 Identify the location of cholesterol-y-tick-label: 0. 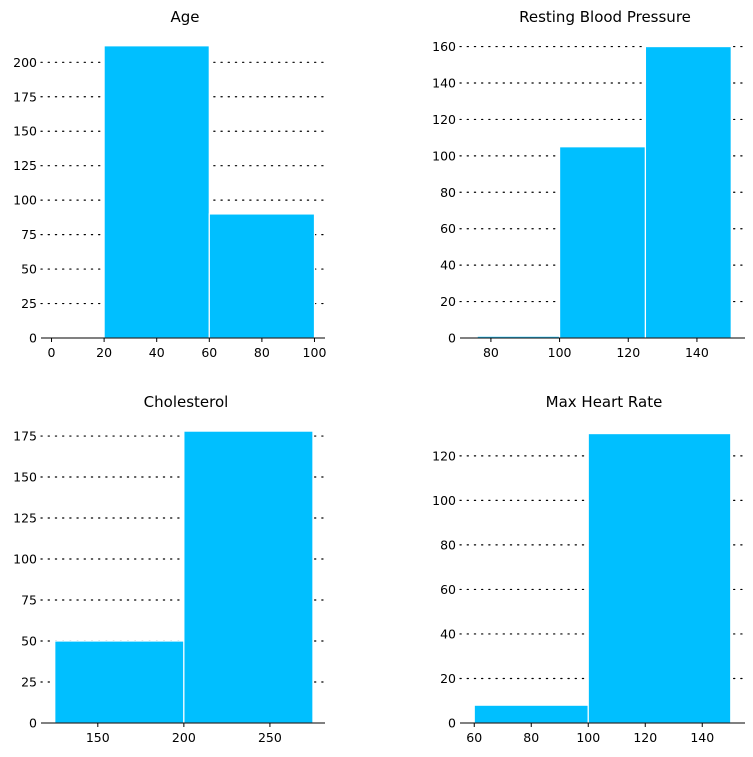
(33, 723).